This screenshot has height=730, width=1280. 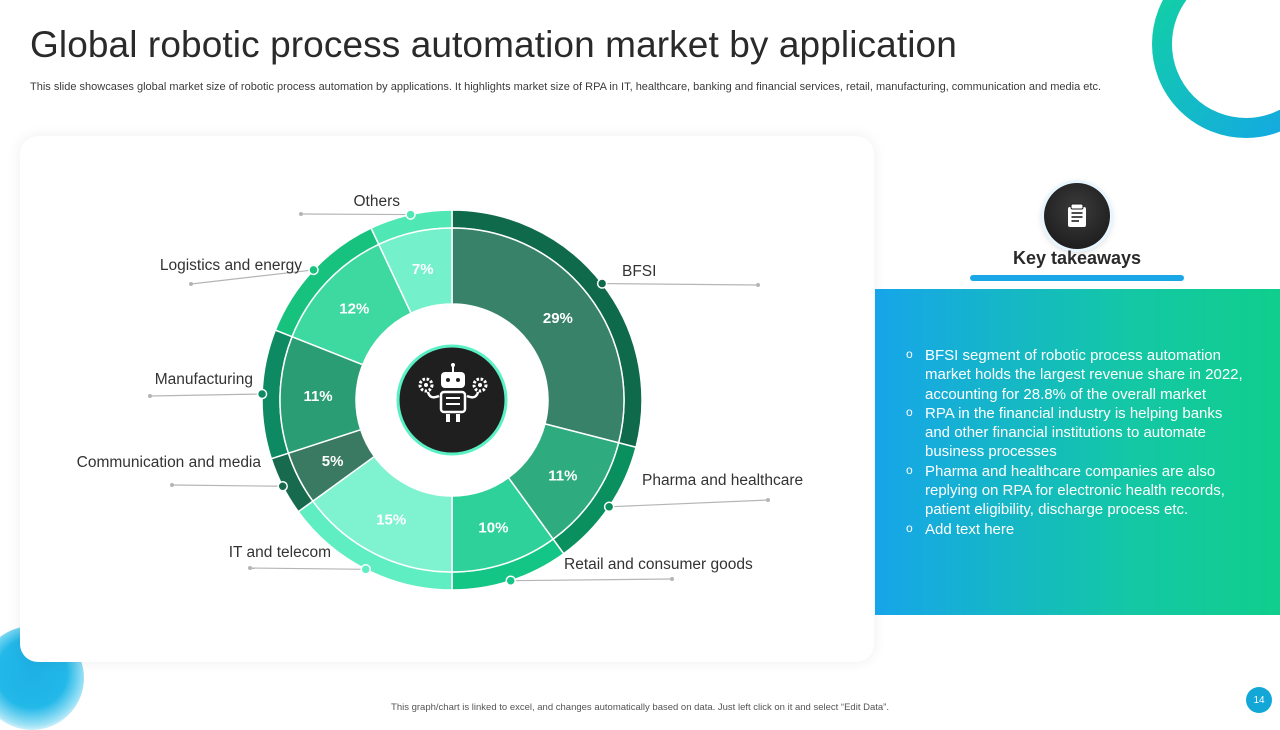 I want to click on center-hub, so click(x=452, y=400).